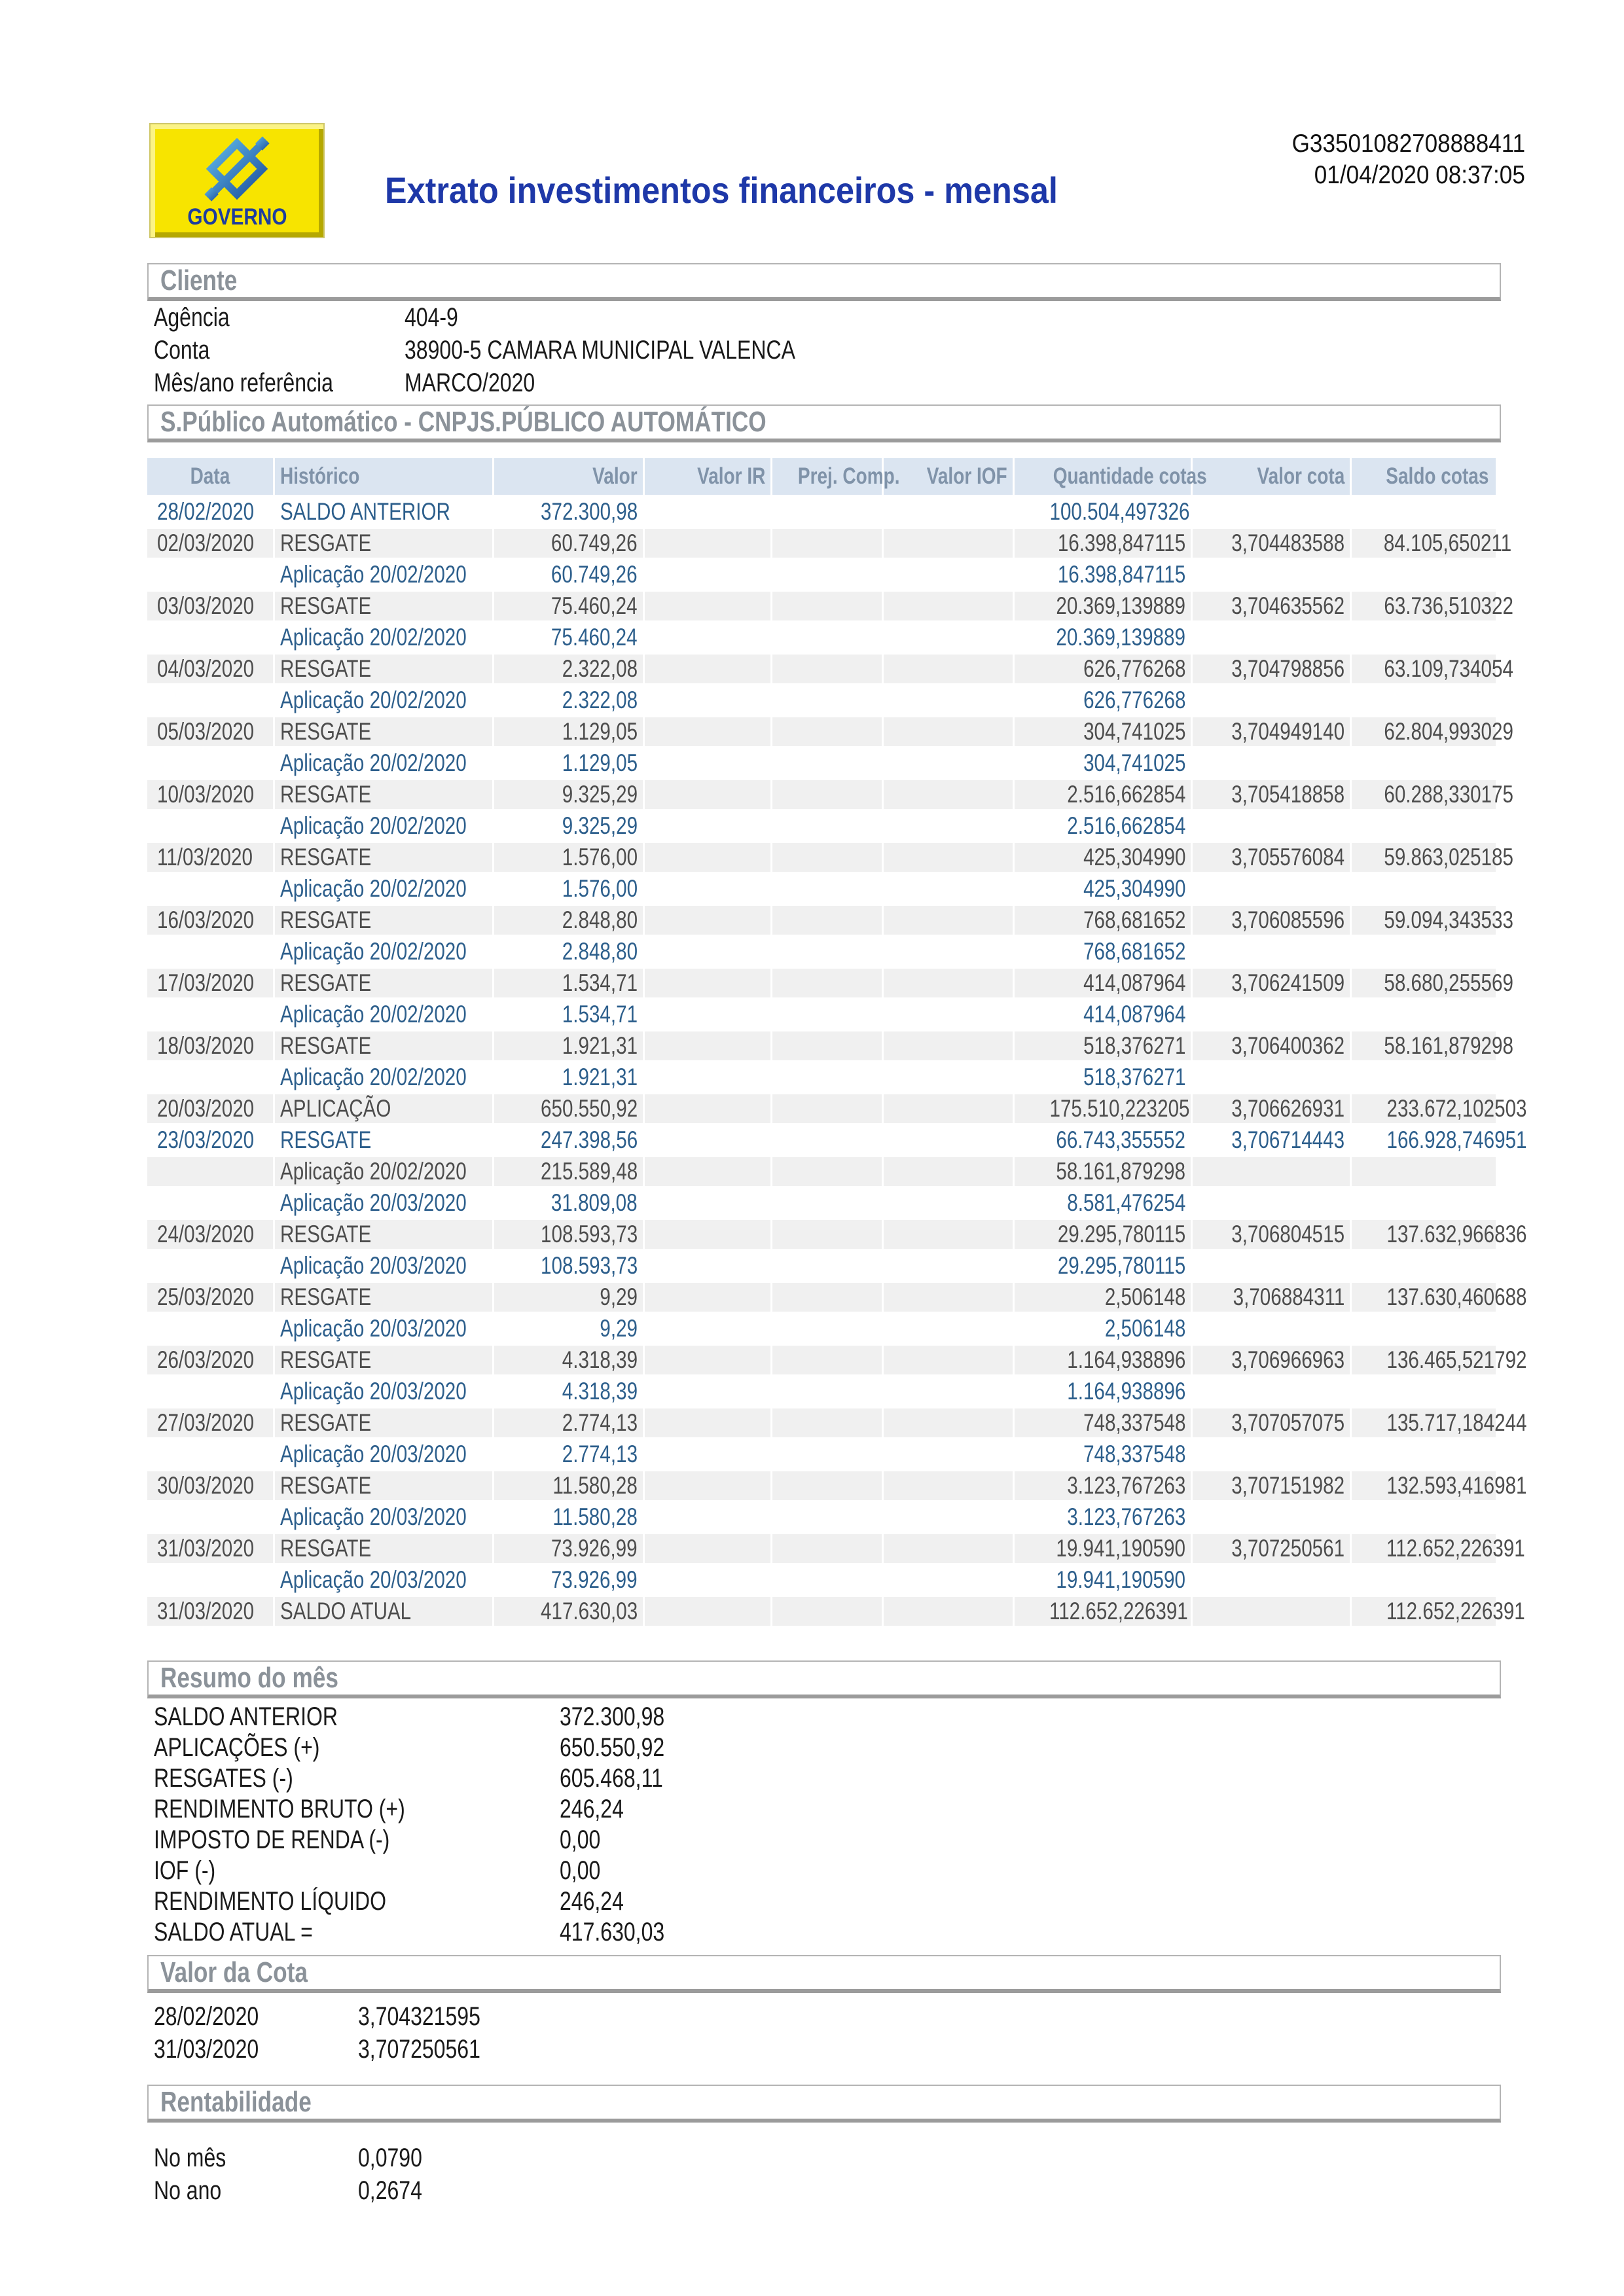 This screenshot has height=2296, width=1624. What do you see at coordinates (600, 1014) in the screenshot?
I see `cell-value: 1.534,71` at bounding box center [600, 1014].